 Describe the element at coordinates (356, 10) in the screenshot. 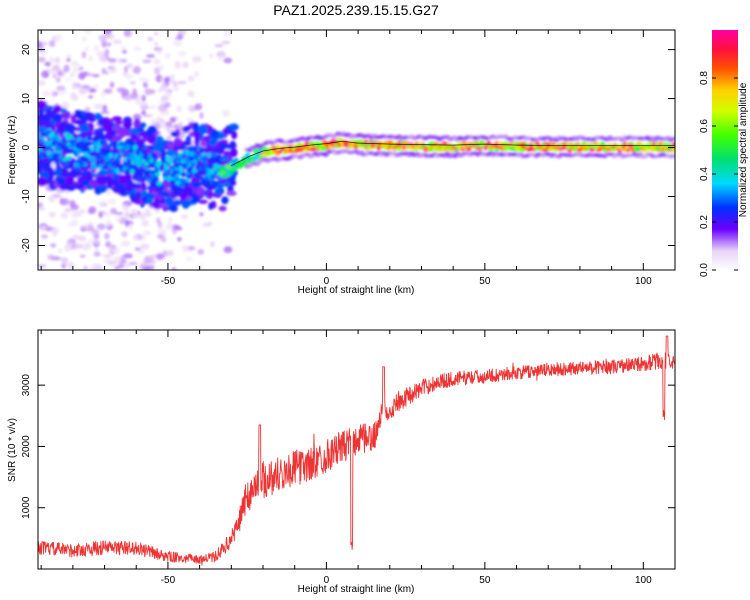

I see `figure-title: PAZ1.2025.239.15.15.G27` at that location.